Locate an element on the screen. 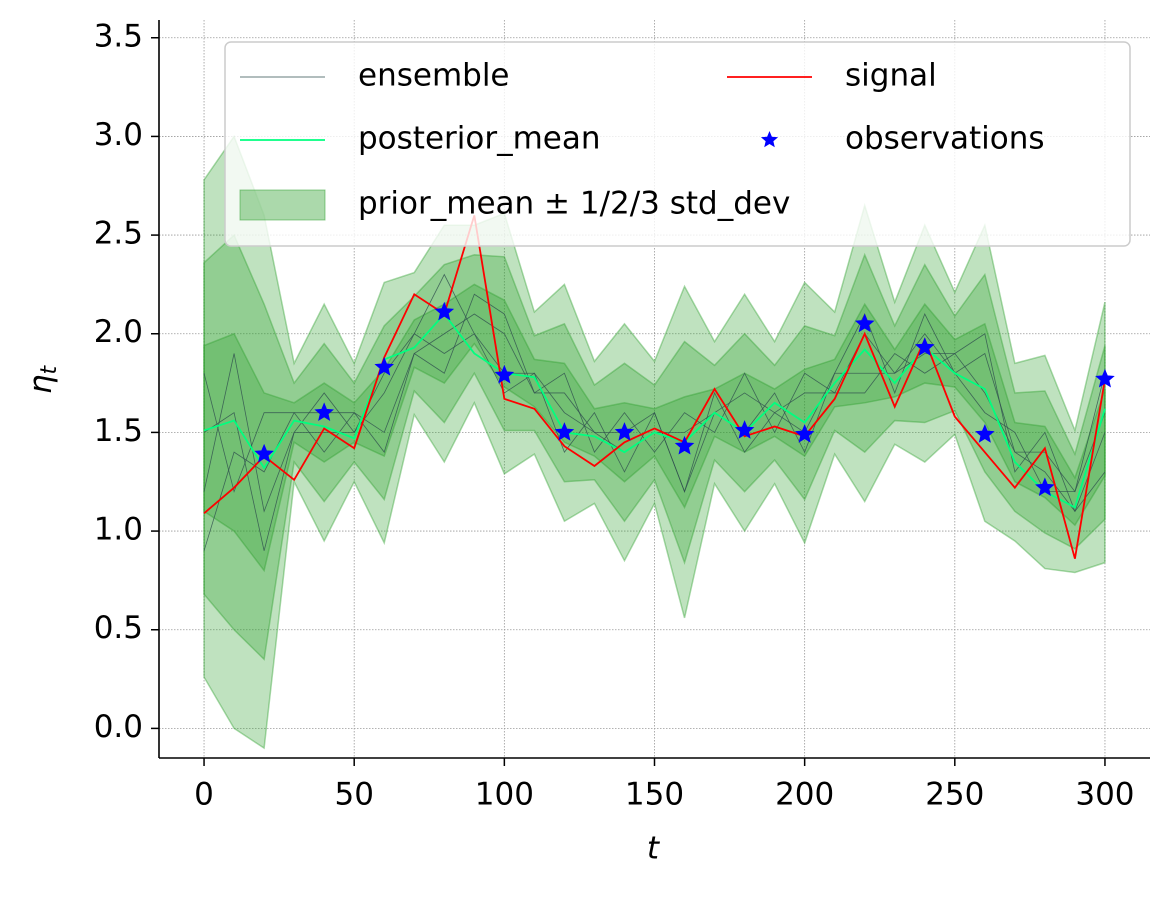  y-label-sub: t is located at coordinates (49, 369).